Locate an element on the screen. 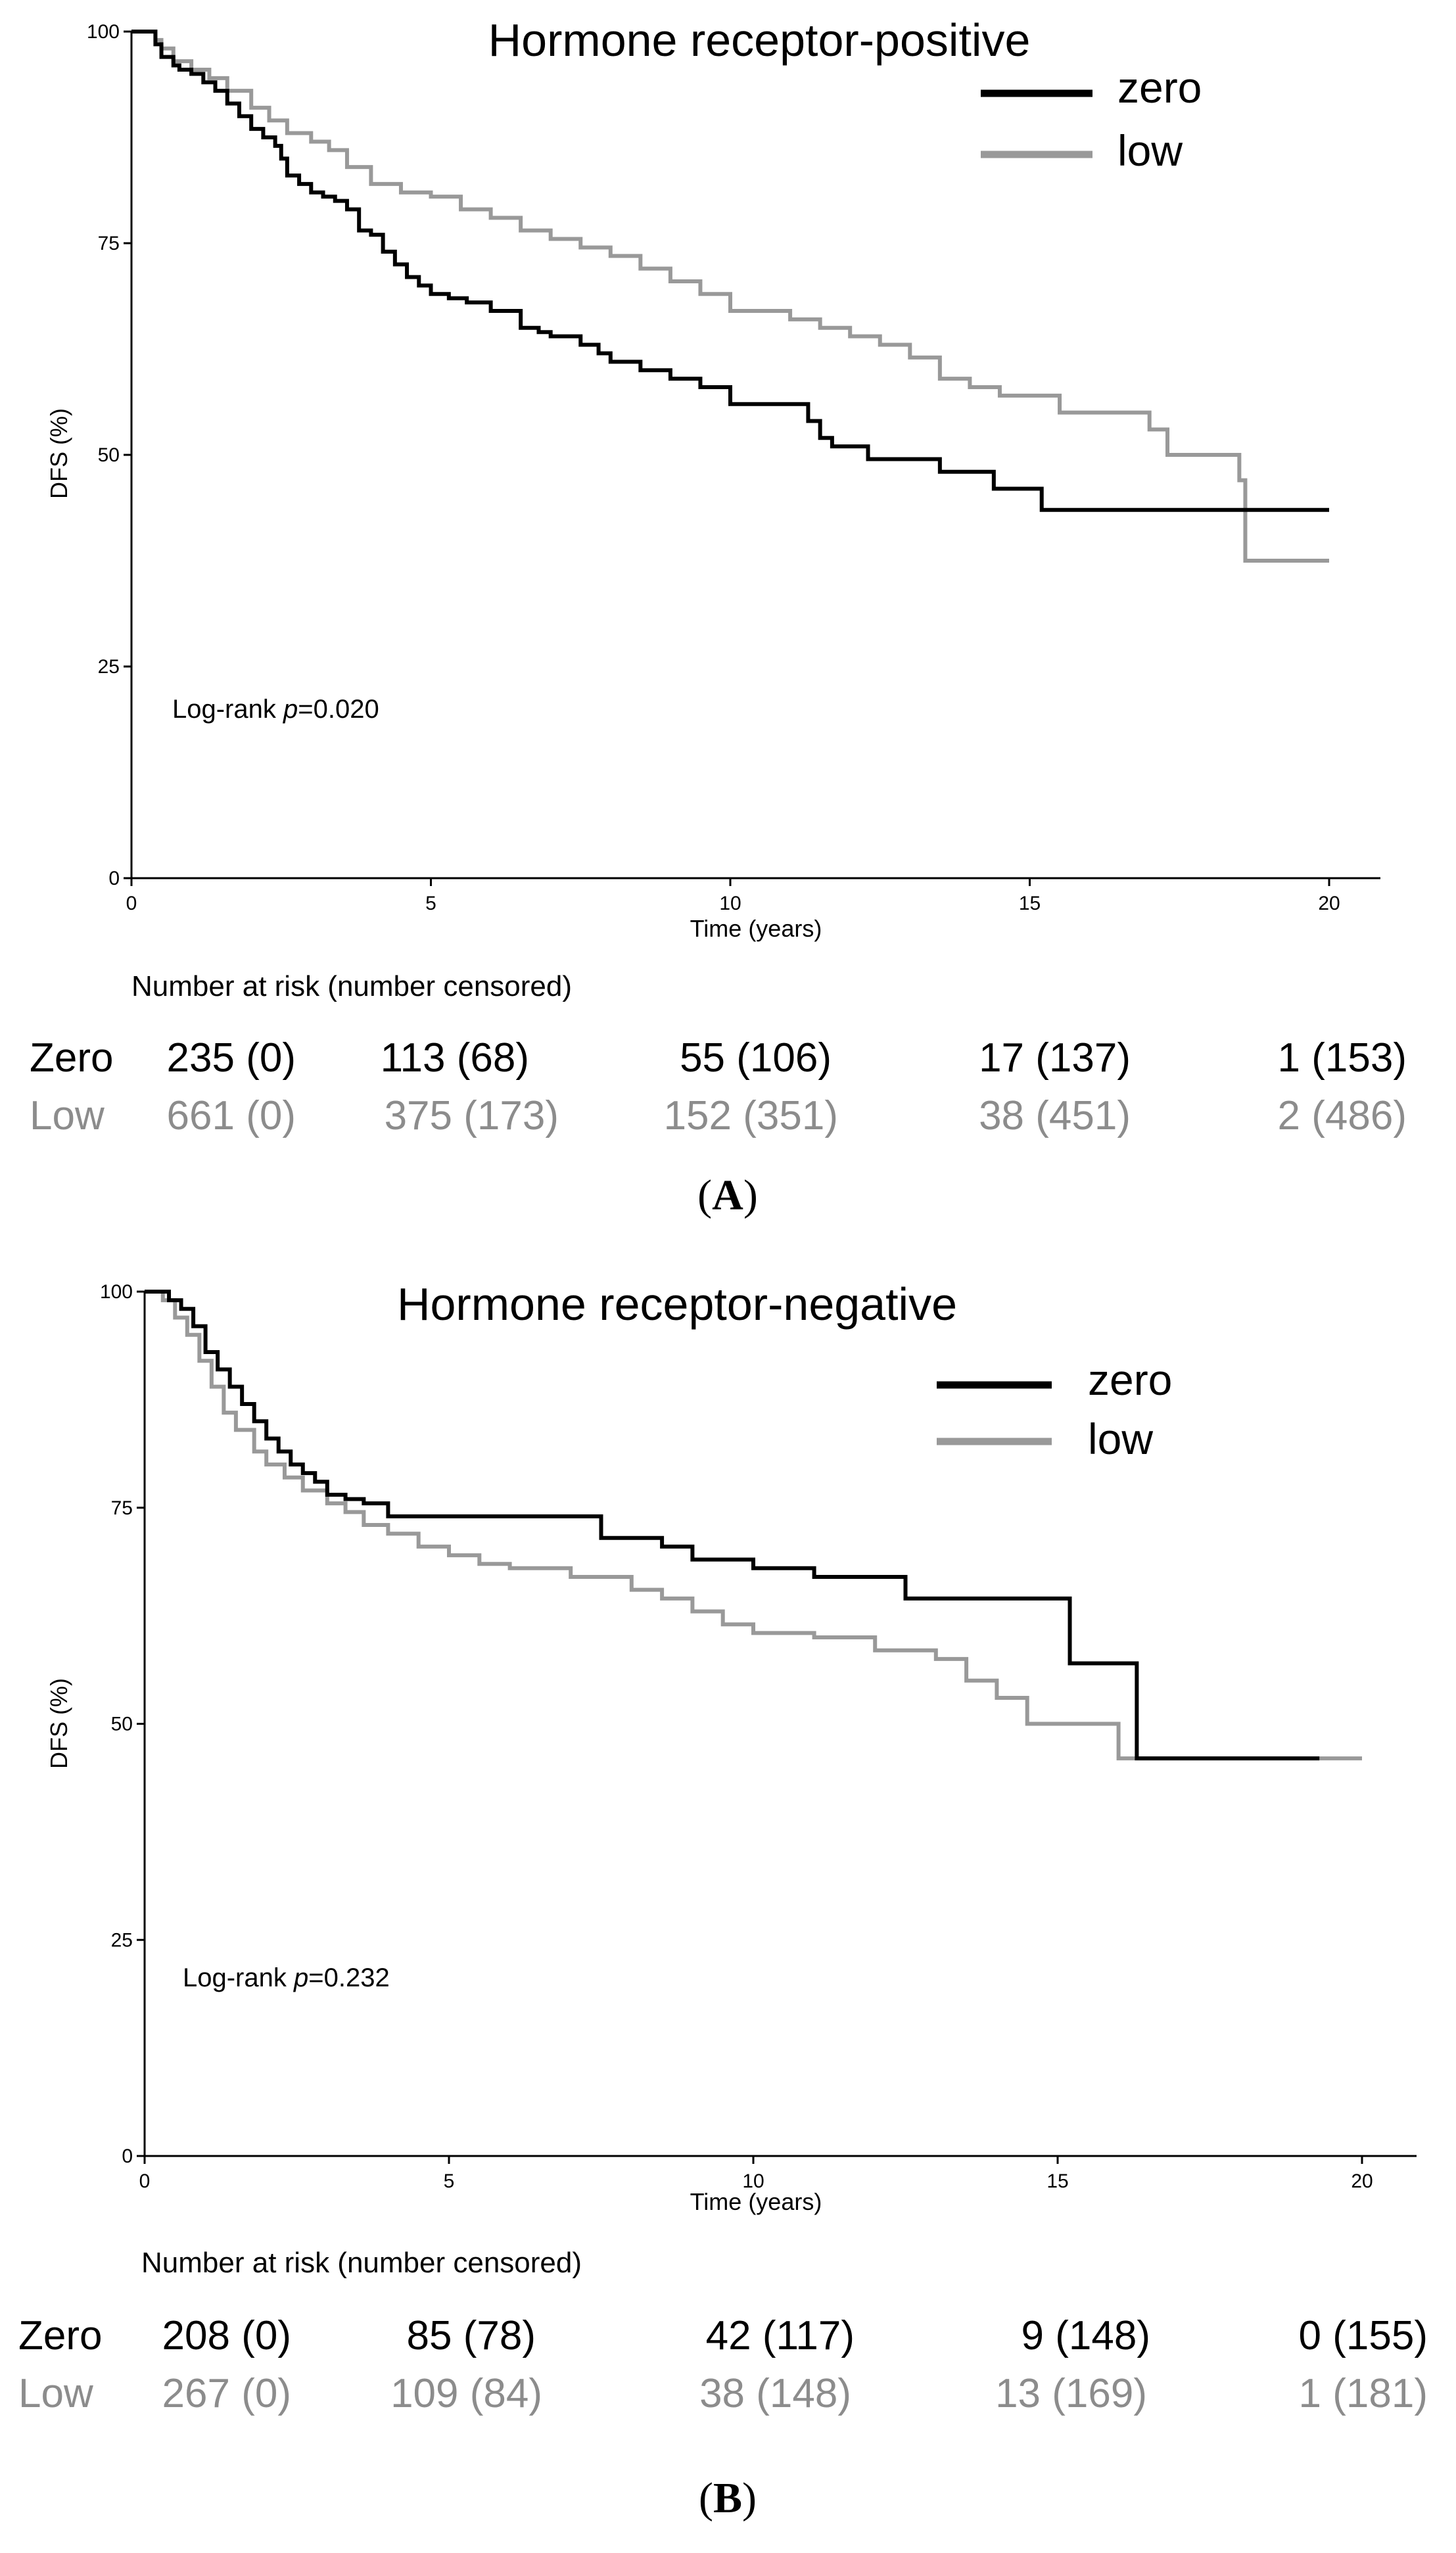  log-rank-annotation: Log-rank p=0.020 is located at coordinates (275, 709).